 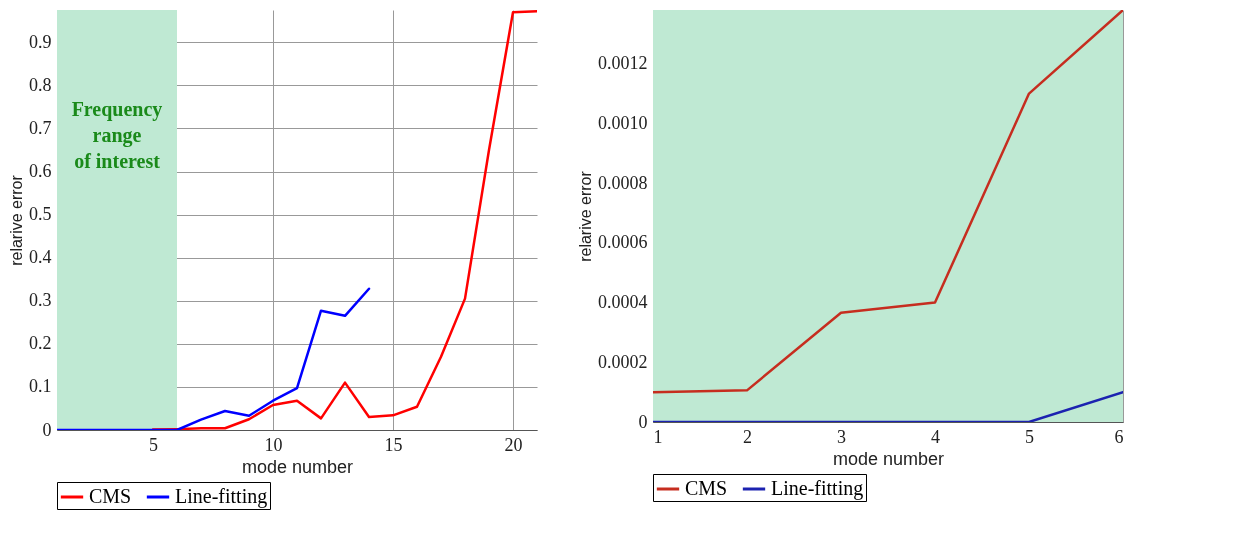 What do you see at coordinates (623, 242) in the screenshot?
I see `y-tick-label: 0.0006` at bounding box center [623, 242].